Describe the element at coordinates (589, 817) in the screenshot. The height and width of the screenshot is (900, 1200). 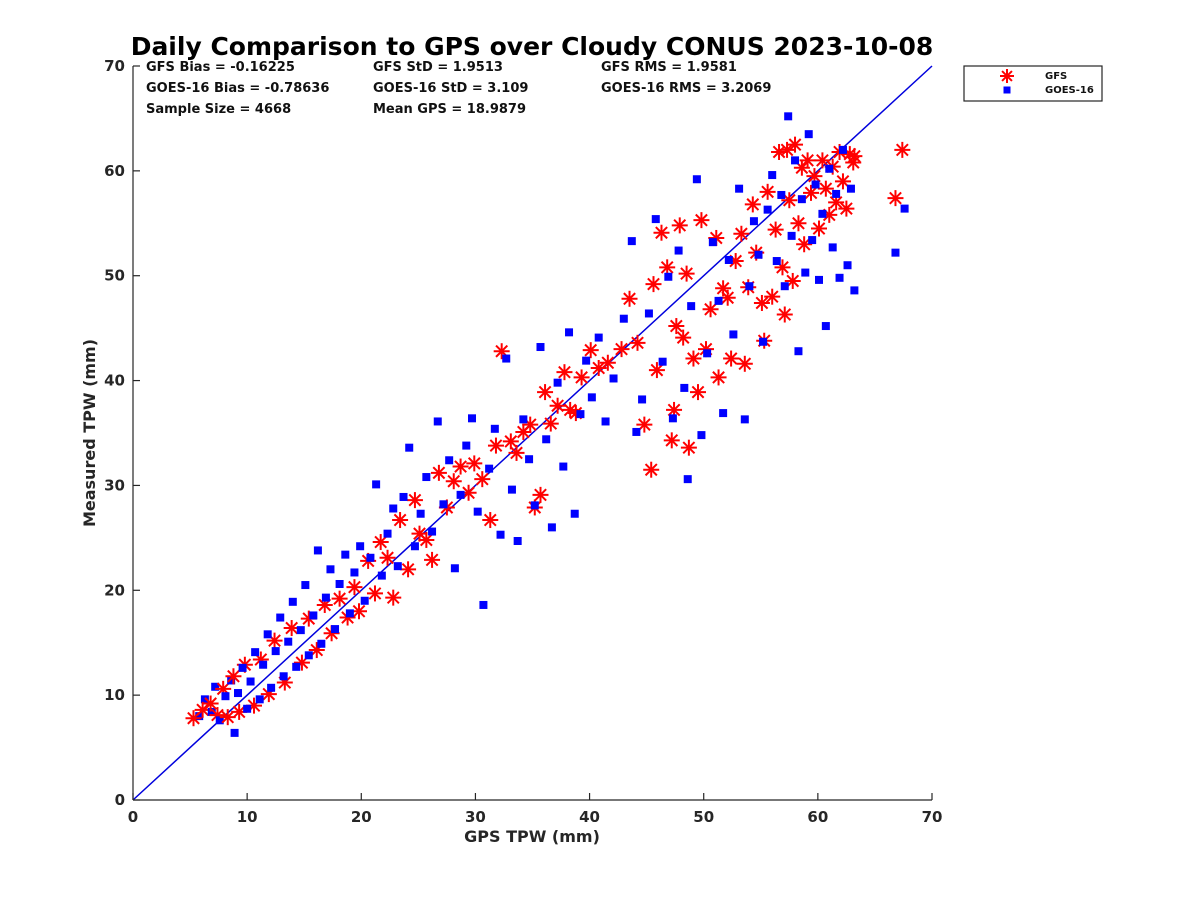
I see `x-tick-label: 40` at that location.